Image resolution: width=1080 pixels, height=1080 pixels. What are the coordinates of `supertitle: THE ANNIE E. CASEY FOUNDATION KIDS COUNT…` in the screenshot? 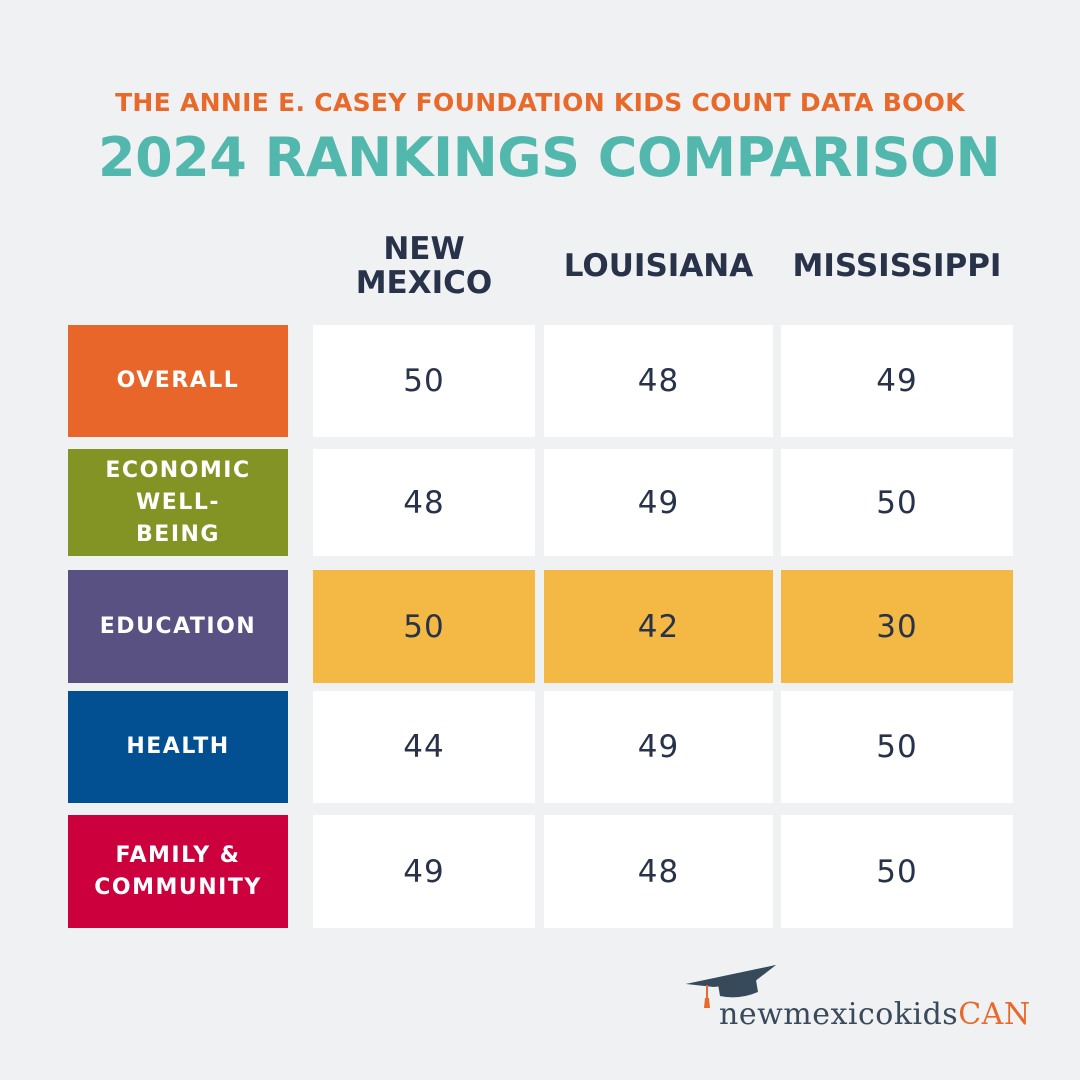 It's located at (540, 102).